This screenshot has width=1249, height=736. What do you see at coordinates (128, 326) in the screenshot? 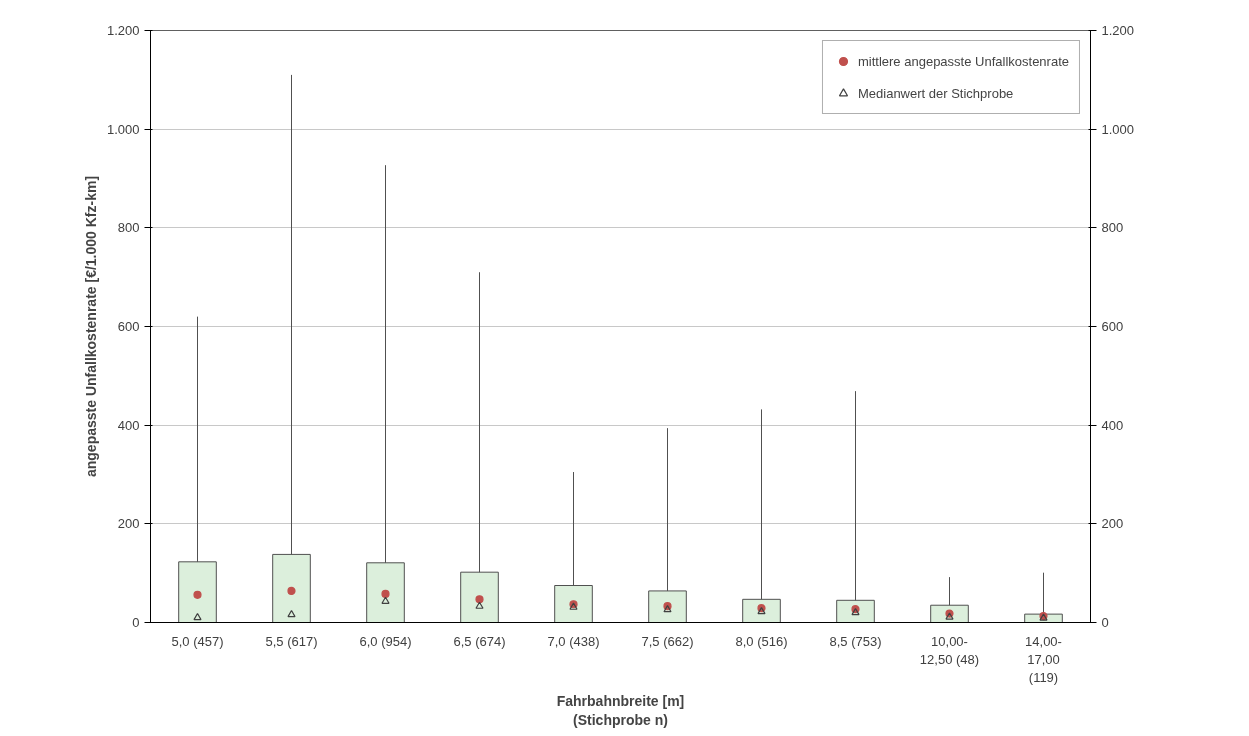
I see `y-tick-label: 600` at bounding box center [128, 326].